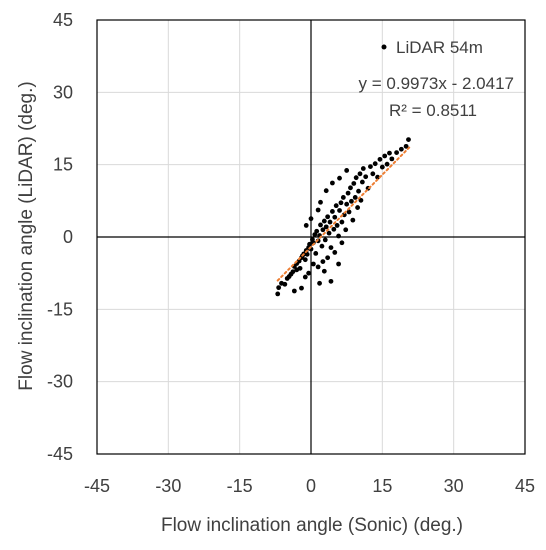 Image resolution: width=546 pixels, height=550 pixels. What do you see at coordinates (439, 47) in the screenshot?
I see `legend-label: LiDAR 54m` at bounding box center [439, 47].